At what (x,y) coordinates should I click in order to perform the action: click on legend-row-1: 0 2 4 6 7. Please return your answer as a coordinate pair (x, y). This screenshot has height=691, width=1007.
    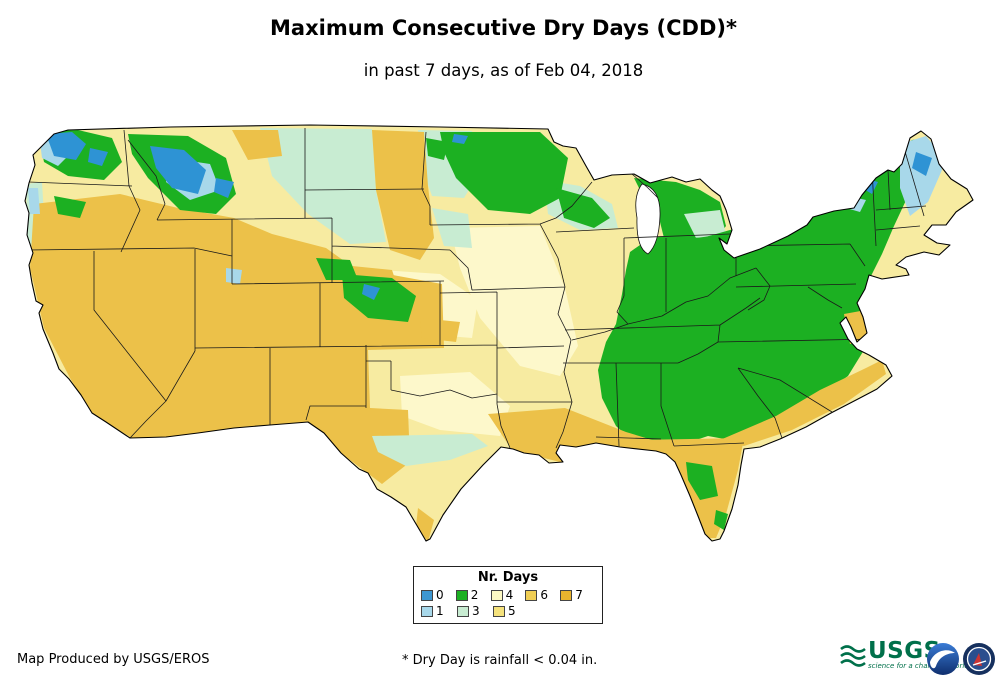
    Looking at the image, I should click on (508, 595).